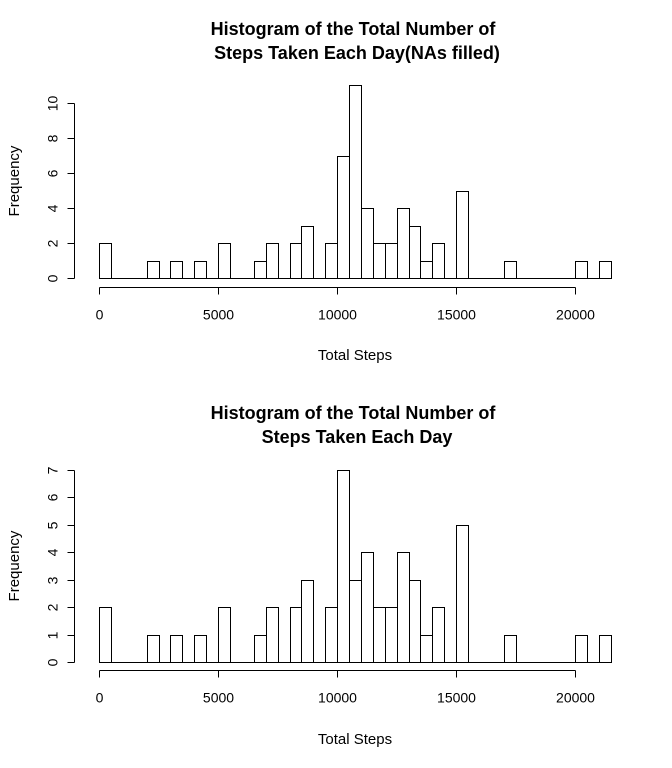  What do you see at coordinates (53, 104) in the screenshot?
I see `y-tick-label: 10` at bounding box center [53, 104].